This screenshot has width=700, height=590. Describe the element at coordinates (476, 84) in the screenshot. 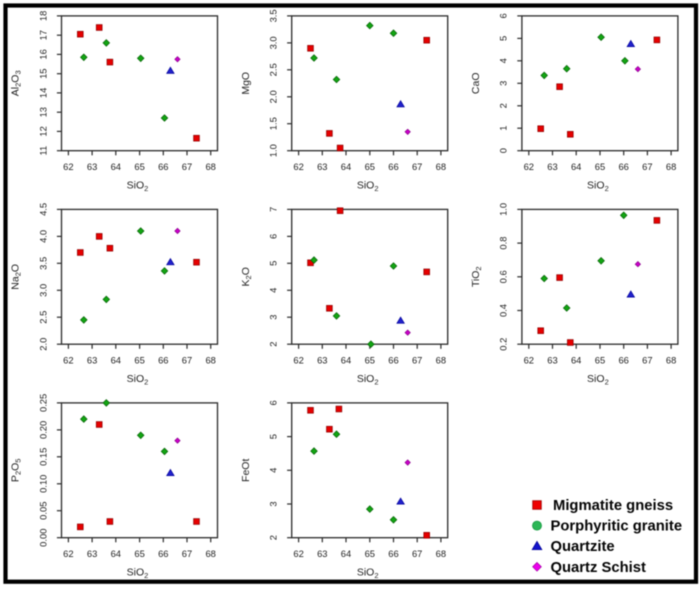

I see `svg-text: CaO` at that location.